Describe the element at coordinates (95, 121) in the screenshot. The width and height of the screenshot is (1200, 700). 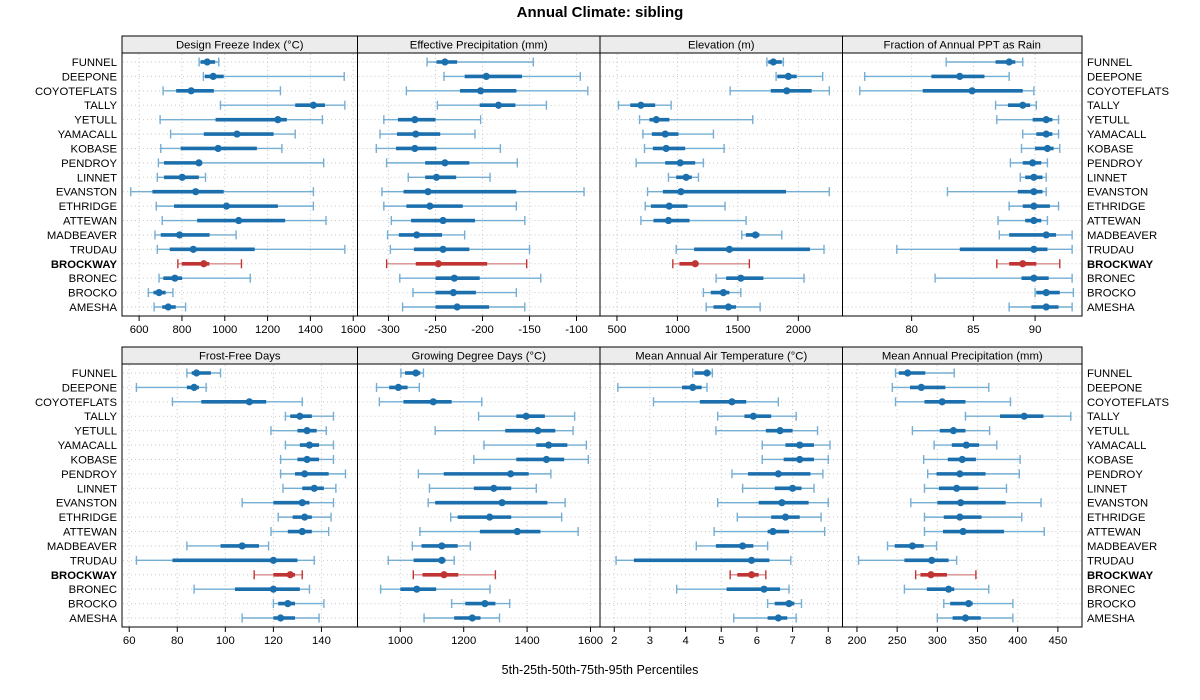
I see `station-label-left: YETULL` at that location.